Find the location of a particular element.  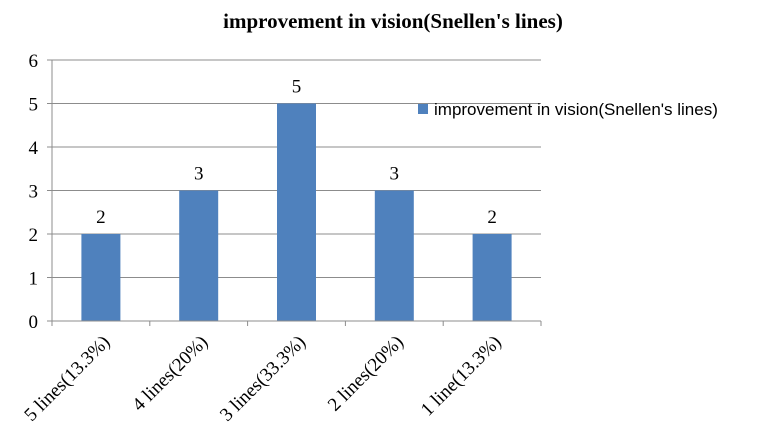

y-tick-label: 4 is located at coordinates (34, 148).